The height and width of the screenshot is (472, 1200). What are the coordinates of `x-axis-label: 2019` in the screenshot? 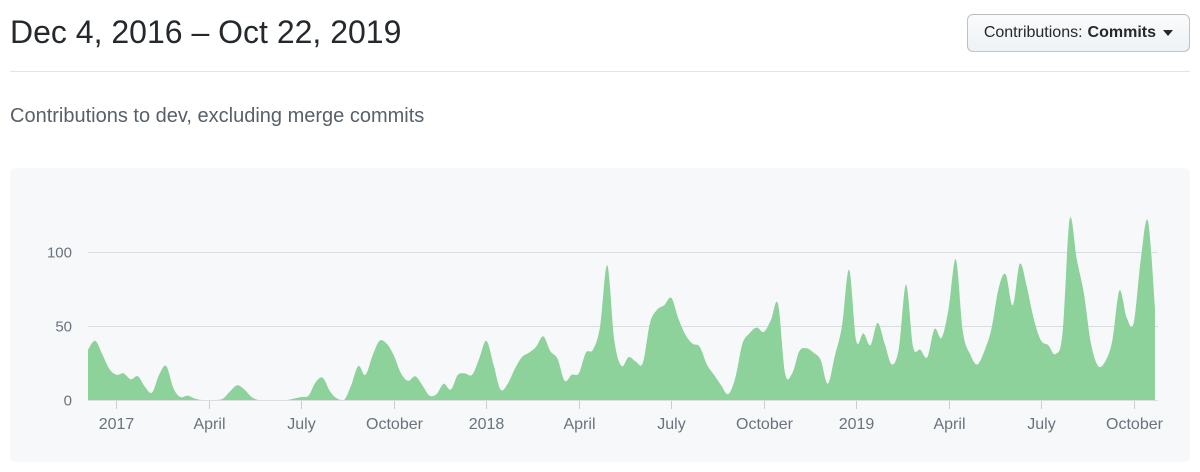 It's located at (857, 424).